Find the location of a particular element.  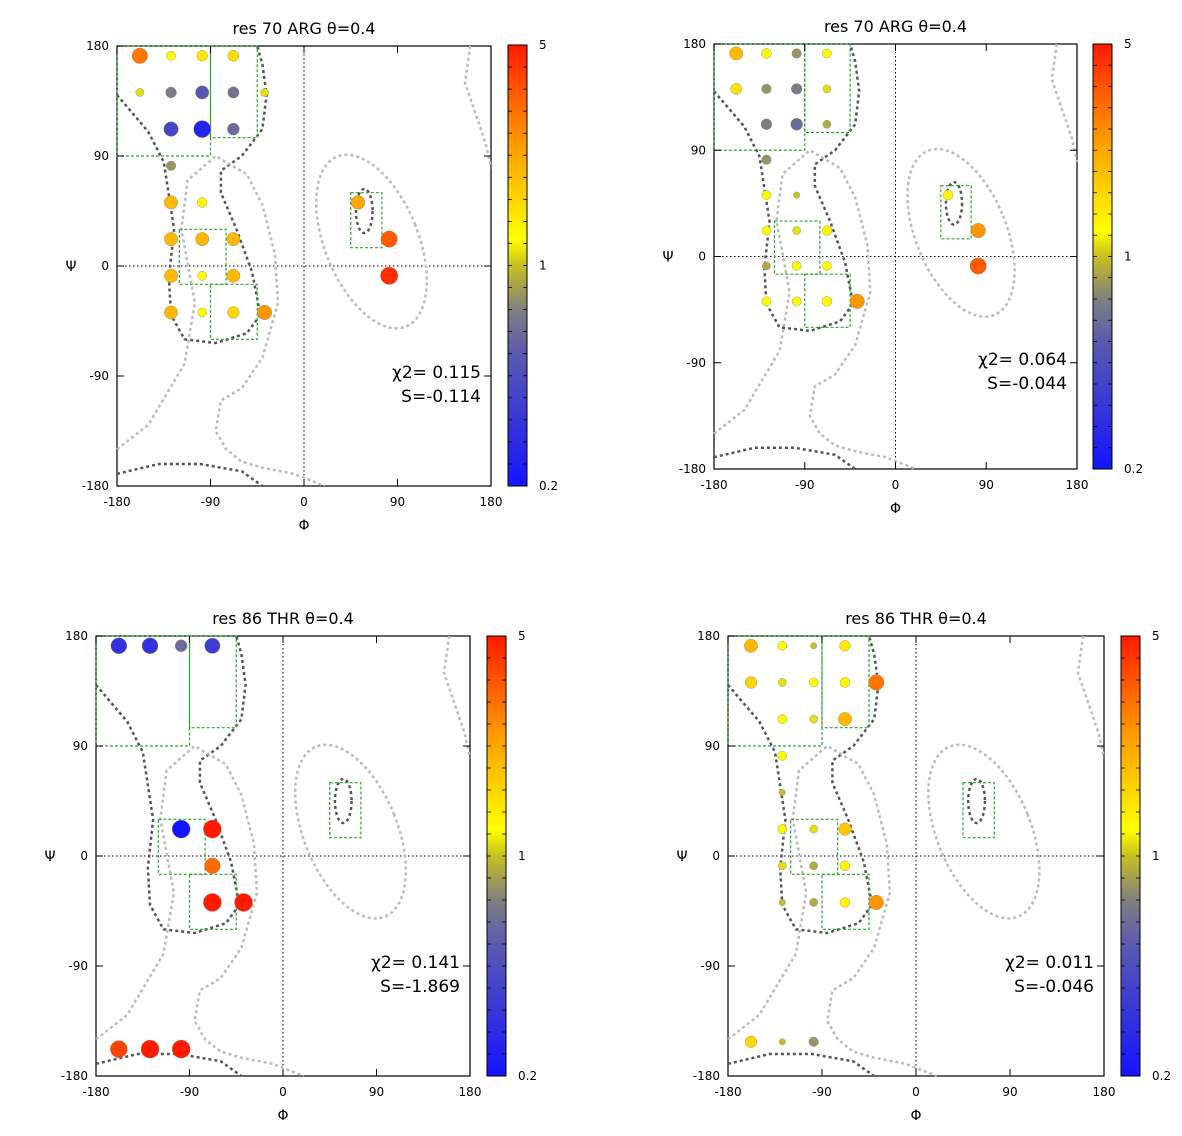

stat-annotation: χ2= 0.011 is located at coordinates (1049, 963).